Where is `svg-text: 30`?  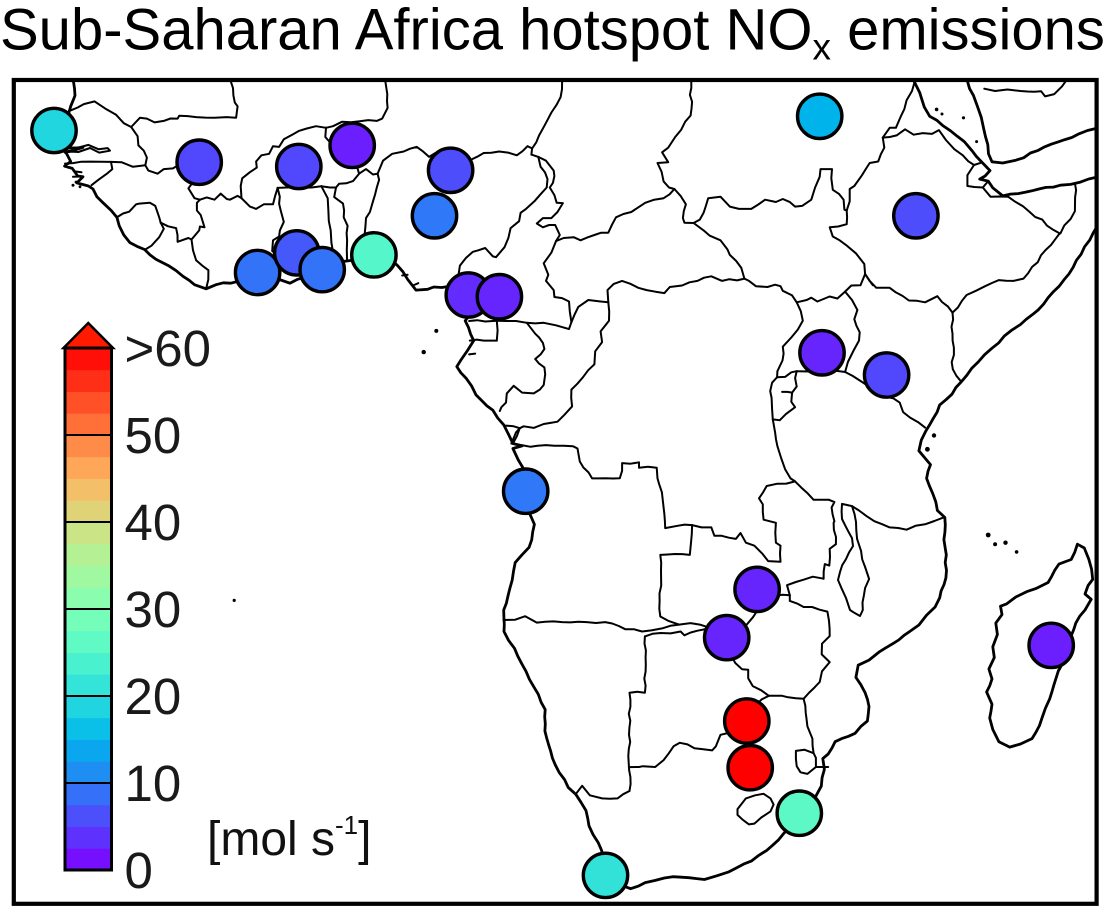
svg-text: 30 is located at coordinates (153, 609).